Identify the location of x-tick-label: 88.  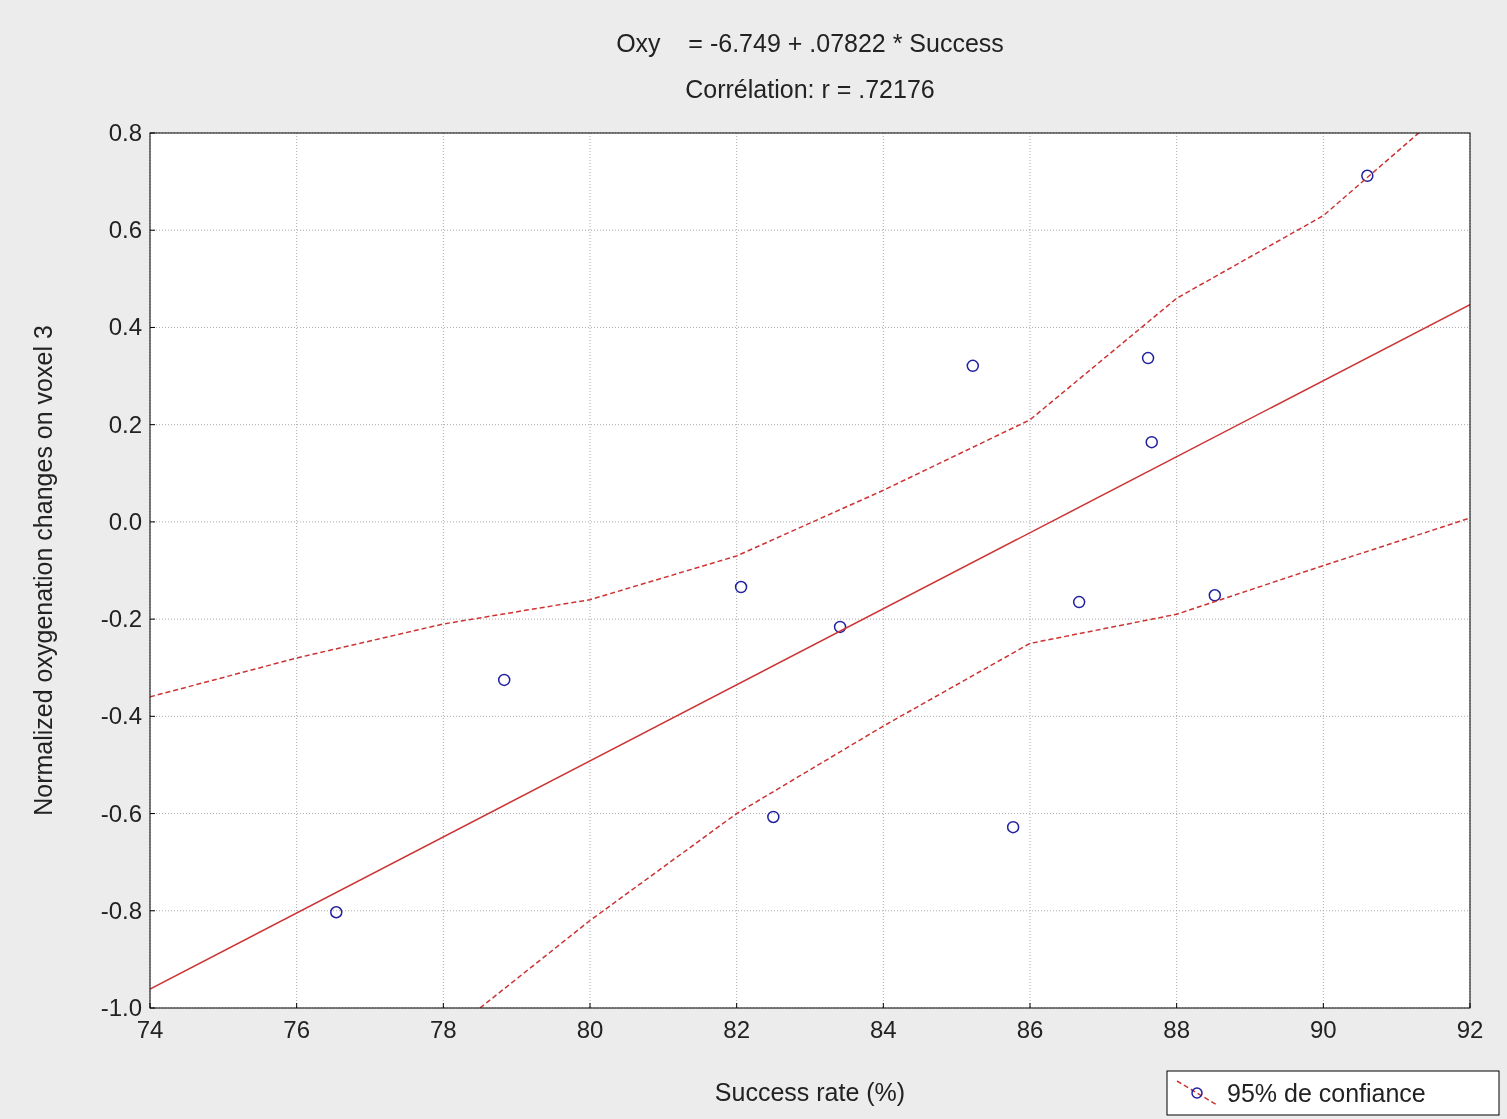
(1177, 1029).